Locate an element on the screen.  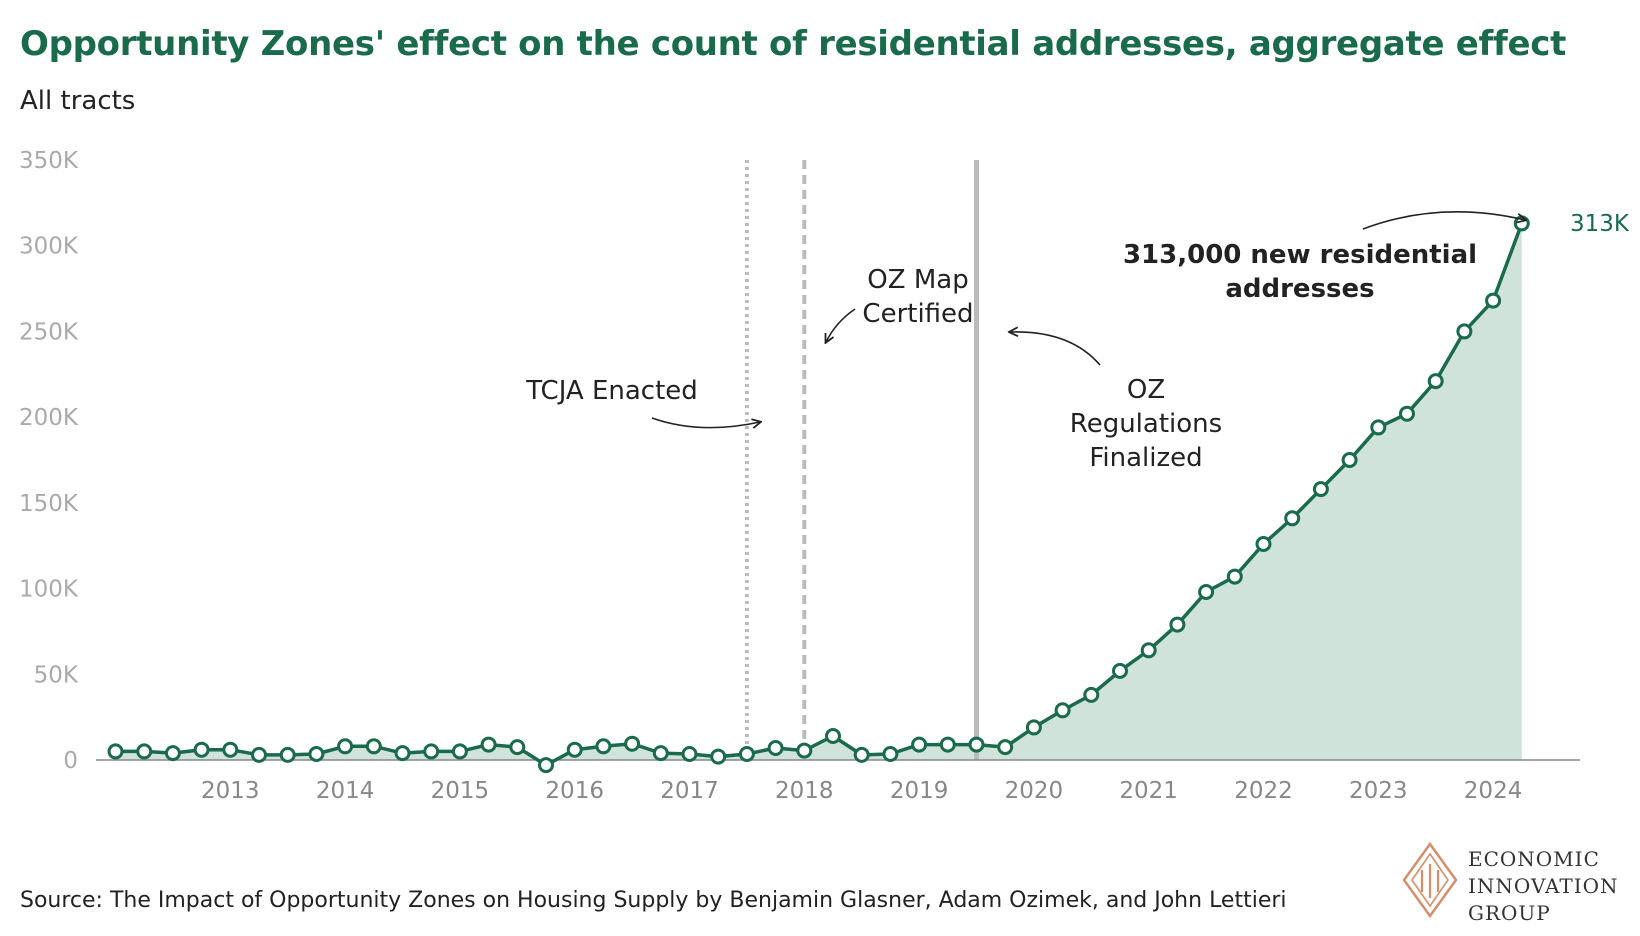
arrow-oz-map is located at coordinates (841, 325).